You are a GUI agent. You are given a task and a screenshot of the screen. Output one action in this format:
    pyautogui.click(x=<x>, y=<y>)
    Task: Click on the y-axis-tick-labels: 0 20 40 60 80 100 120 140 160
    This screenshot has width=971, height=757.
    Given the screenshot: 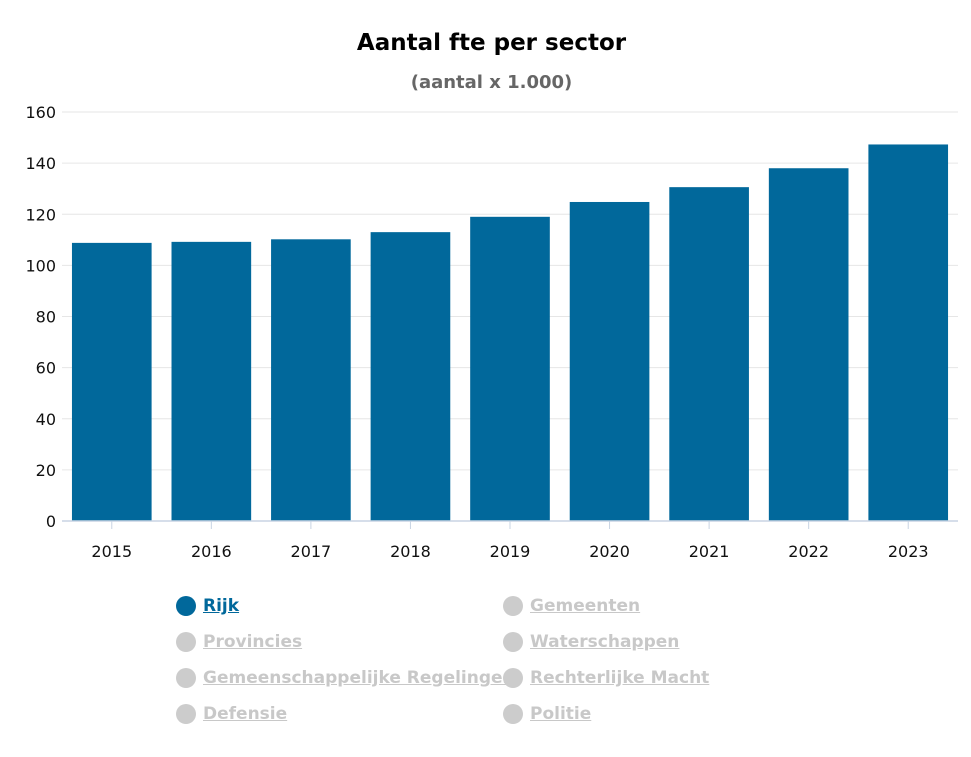 What is the action you would take?
    pyautogui.click(x=40, y=317)
    